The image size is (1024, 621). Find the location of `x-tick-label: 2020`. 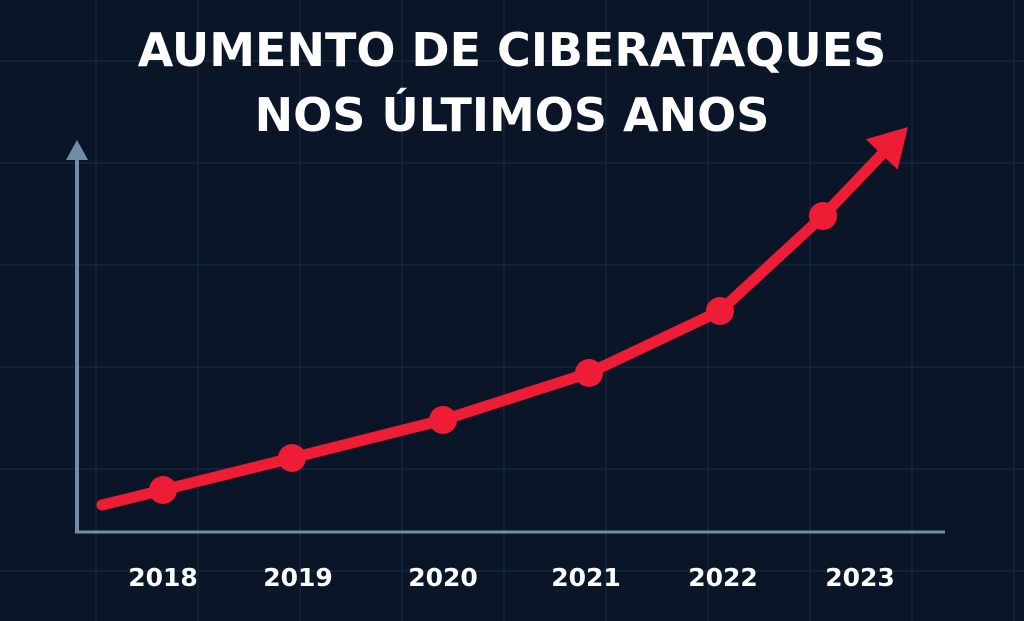

x-tick-label: 2020 is located at coordinates (443, 577).